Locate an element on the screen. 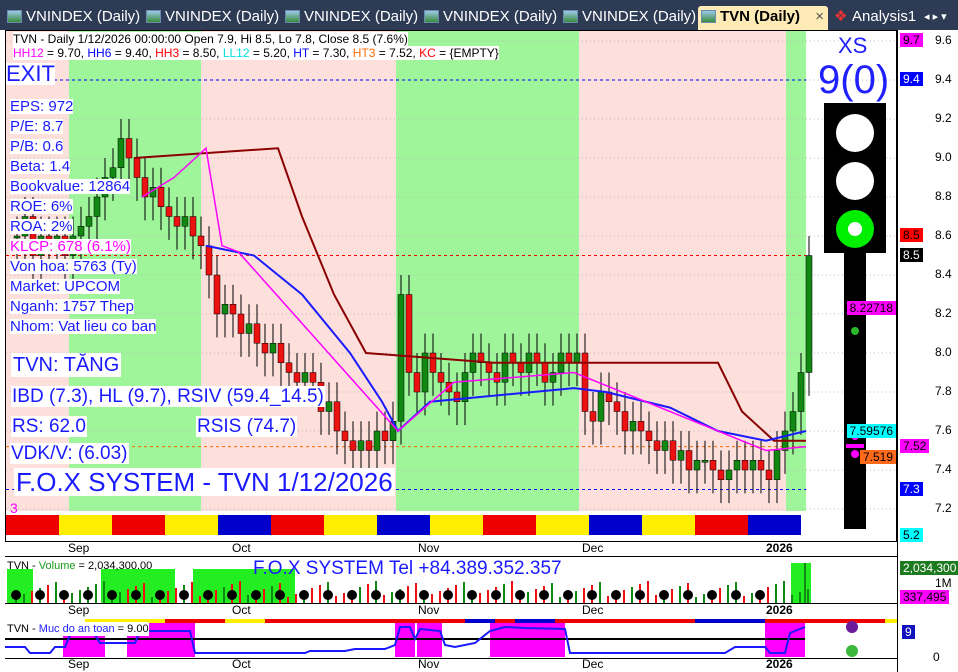  price-level-label: 7.3 is located at coordinates (911, 488).